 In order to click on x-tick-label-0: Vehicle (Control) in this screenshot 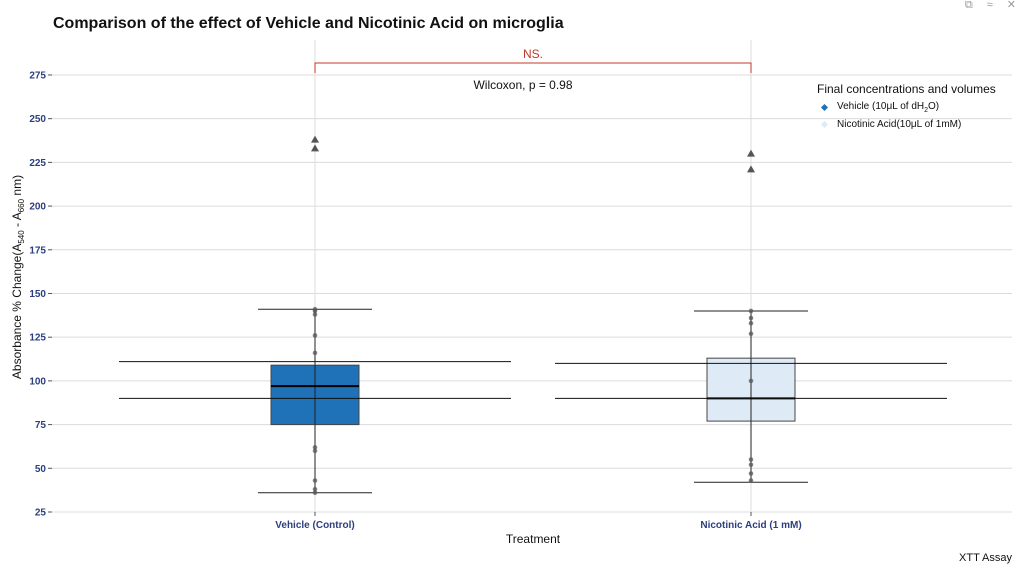, I will do `click(314, 525)`.